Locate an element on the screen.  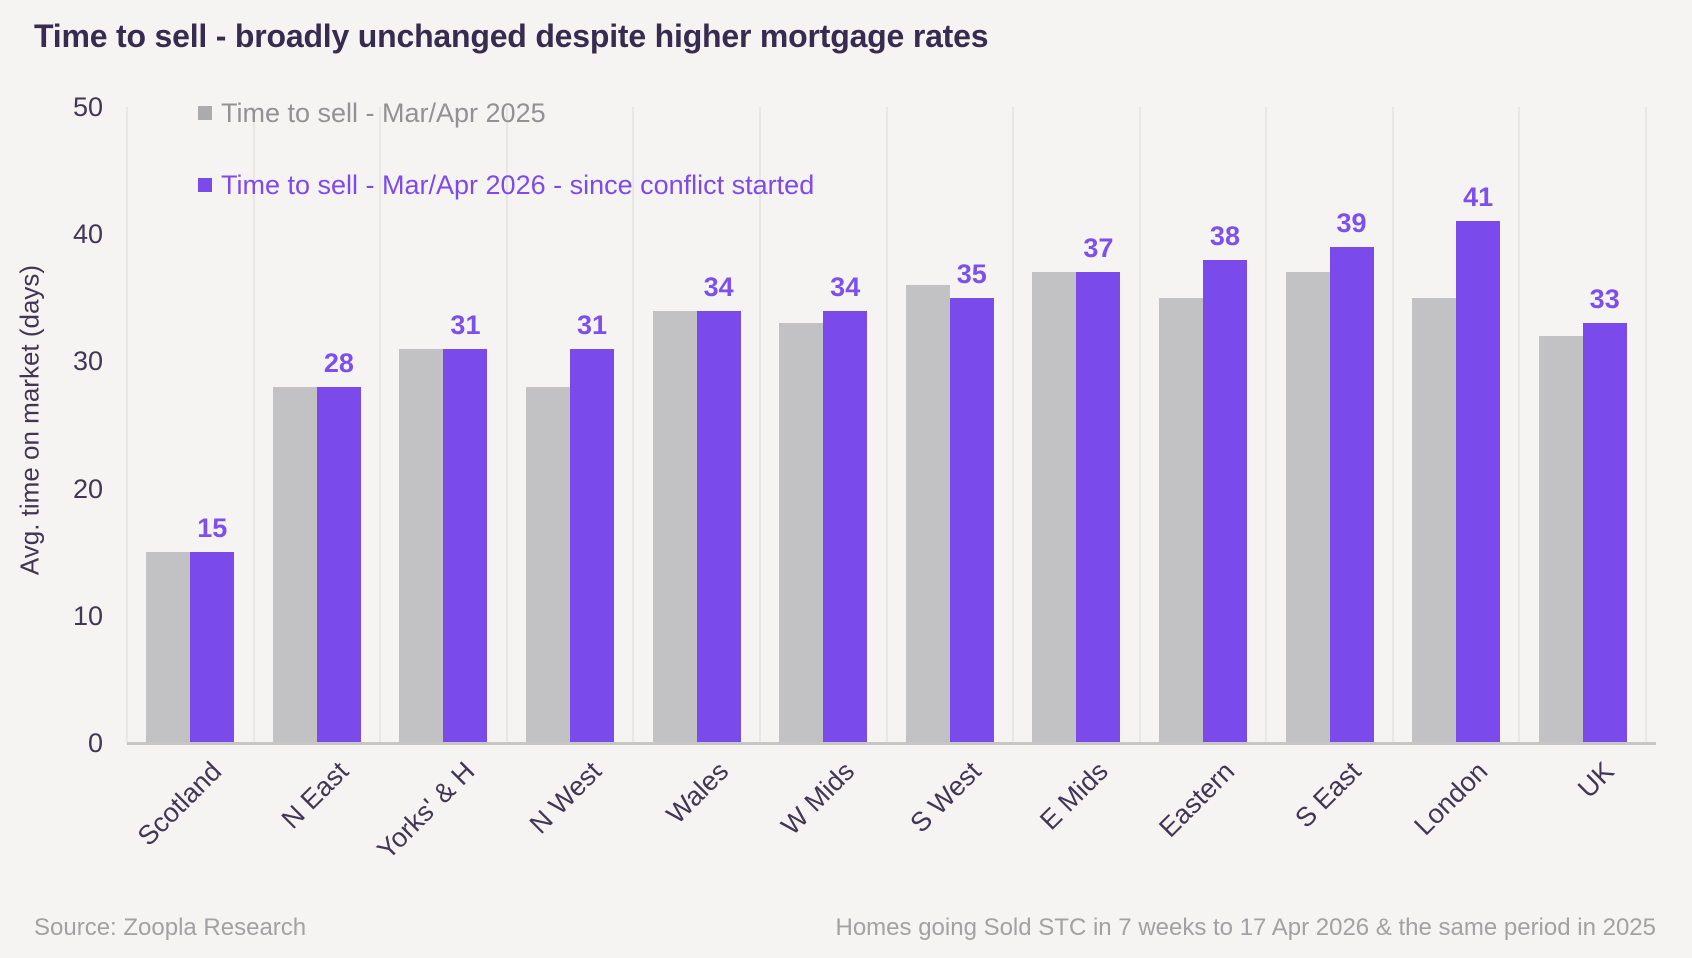
bar-value-label-n-west: 31 is located at coordinates (592, 324).